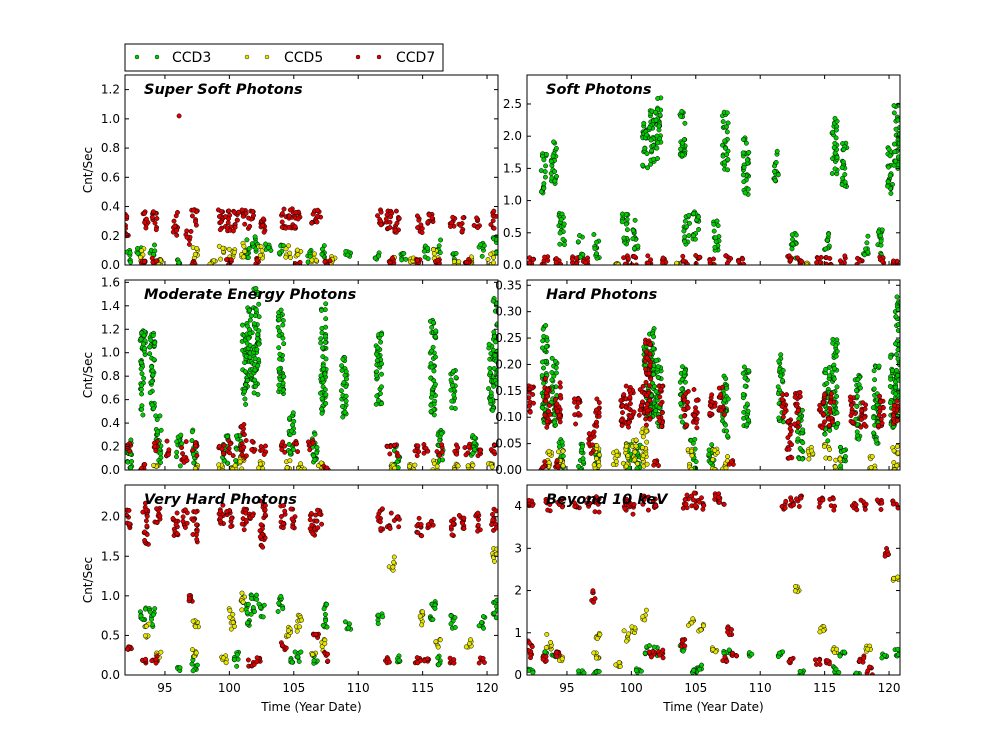 The height and width of the screenshot is (750, 1000). What do you see at coordinates (137, 57) in the screenshot?
I see `legend-marker-ccd3` at bounding box center [137, 57].